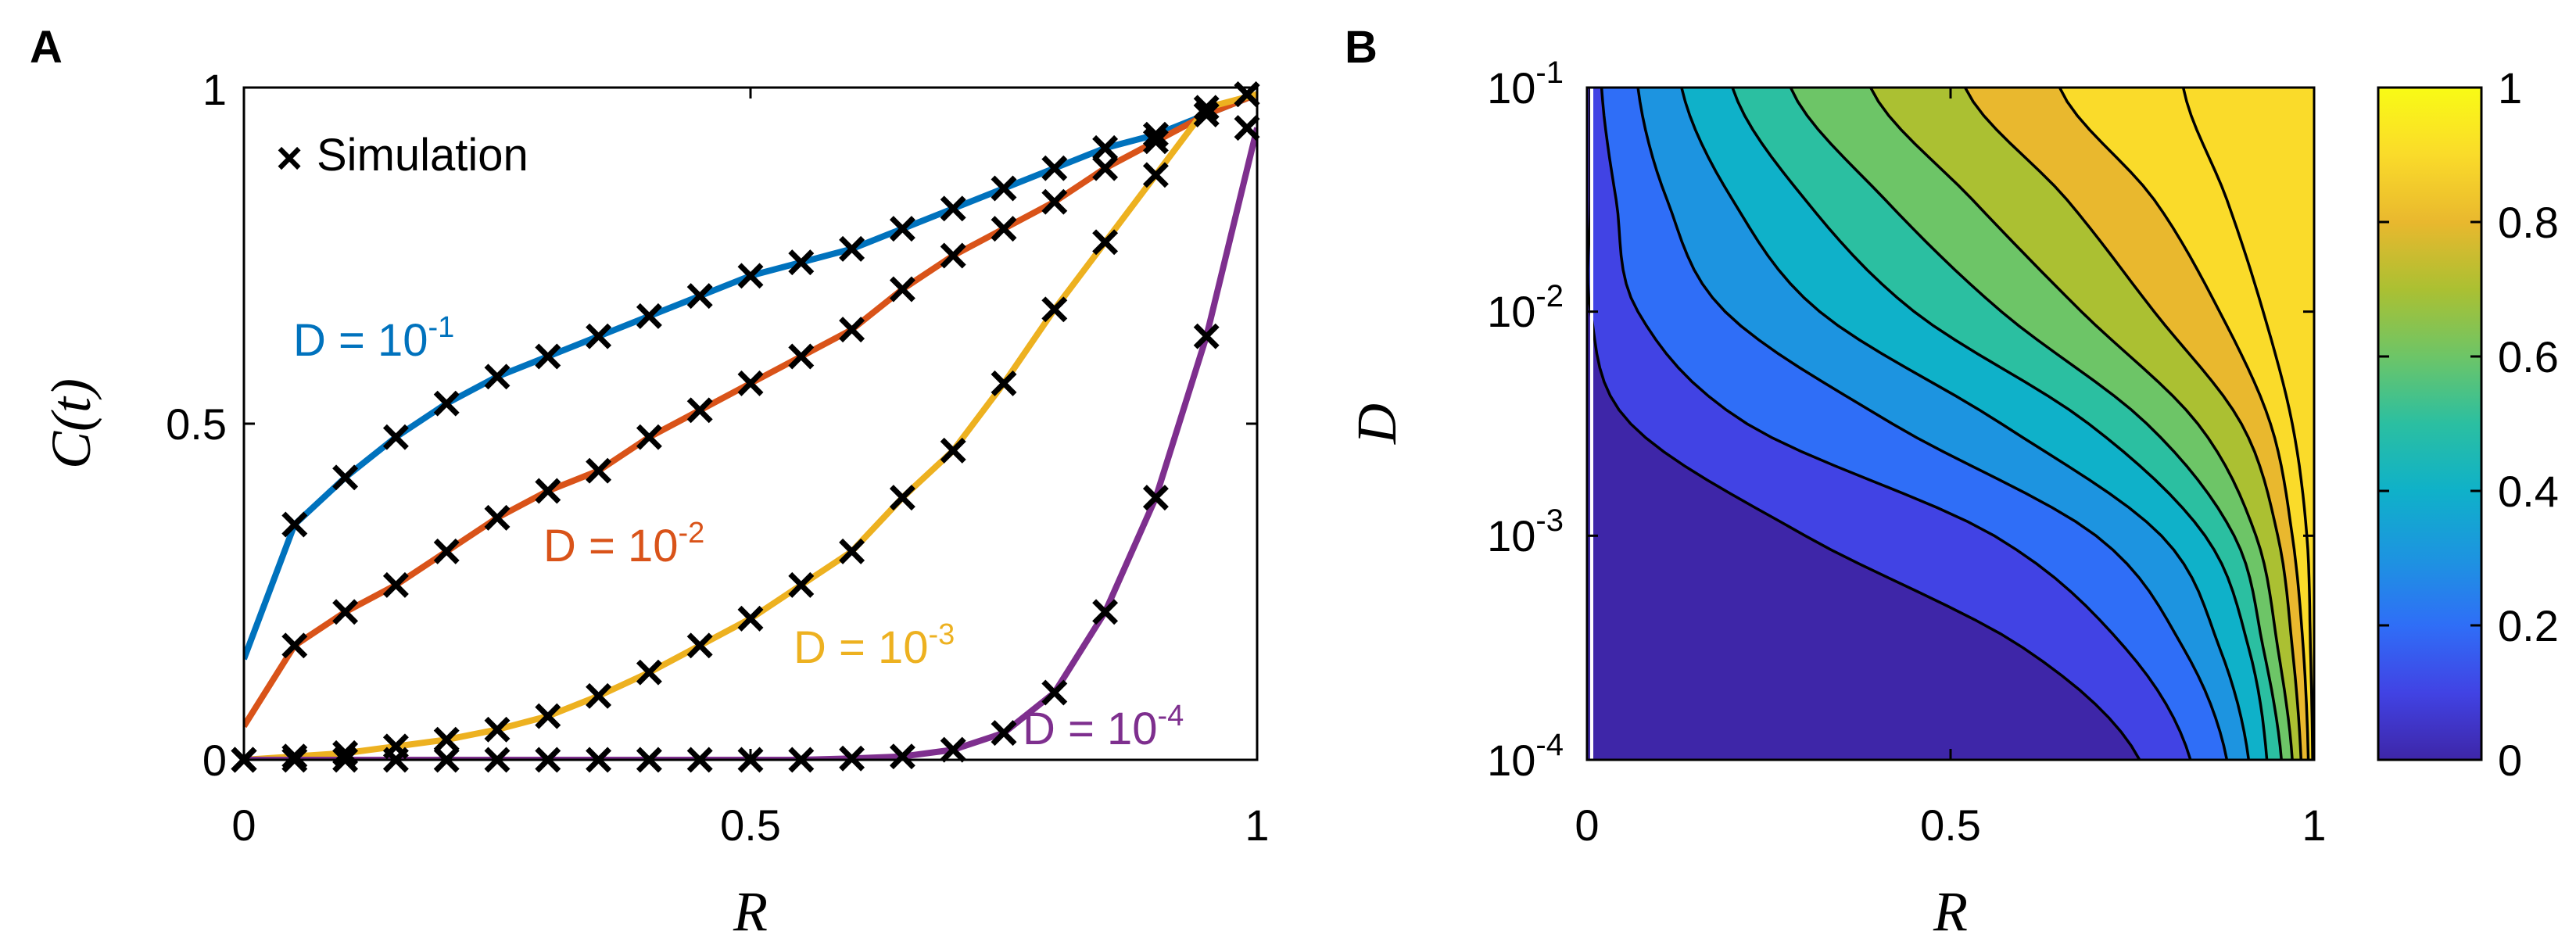 The image size is (2576, 949). What do you see at coordinates (1361, 47) in the screenshot?
I see `panel-b-letter: B` at bounding box center [1361, 47].